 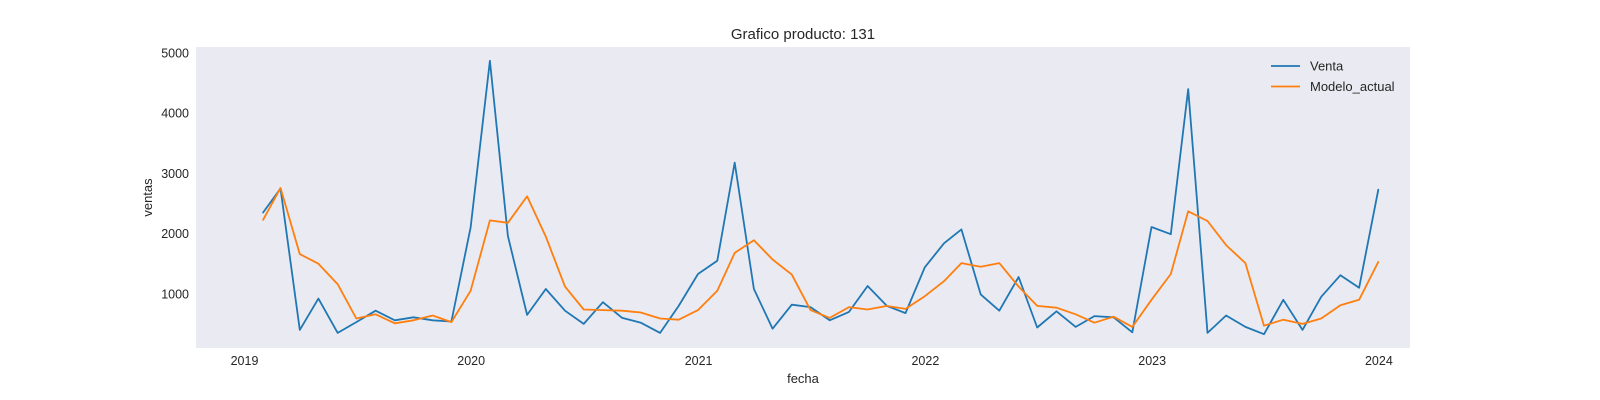 What do you see at coordinates (699, 361) in the screenshot?
I see `x-tick-label: 2021` at bounding box center [699, 361].